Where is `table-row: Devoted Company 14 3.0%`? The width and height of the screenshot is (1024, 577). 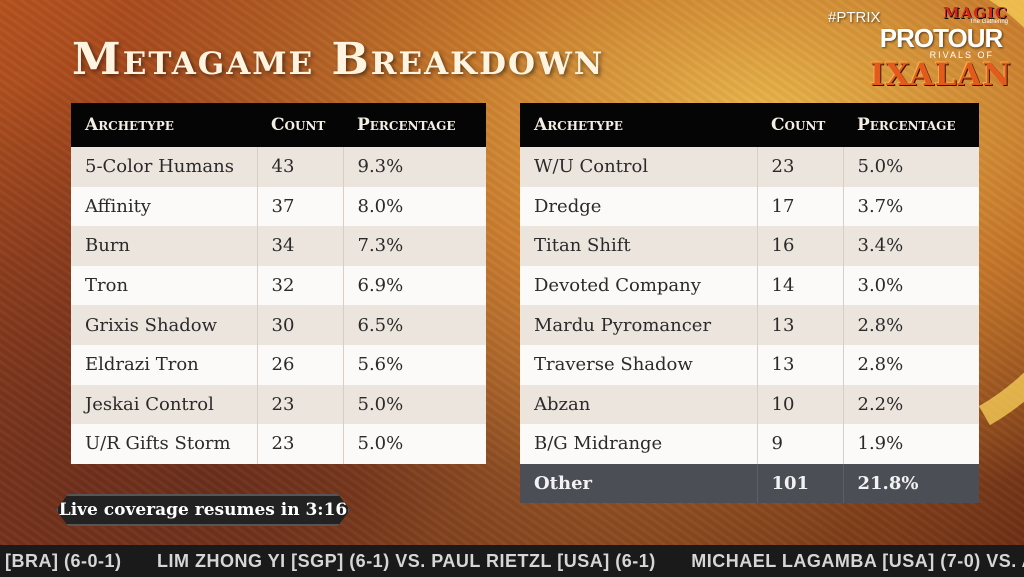
table-row: Devoted Company 14 3.0% is located at coordinates (749, 285).